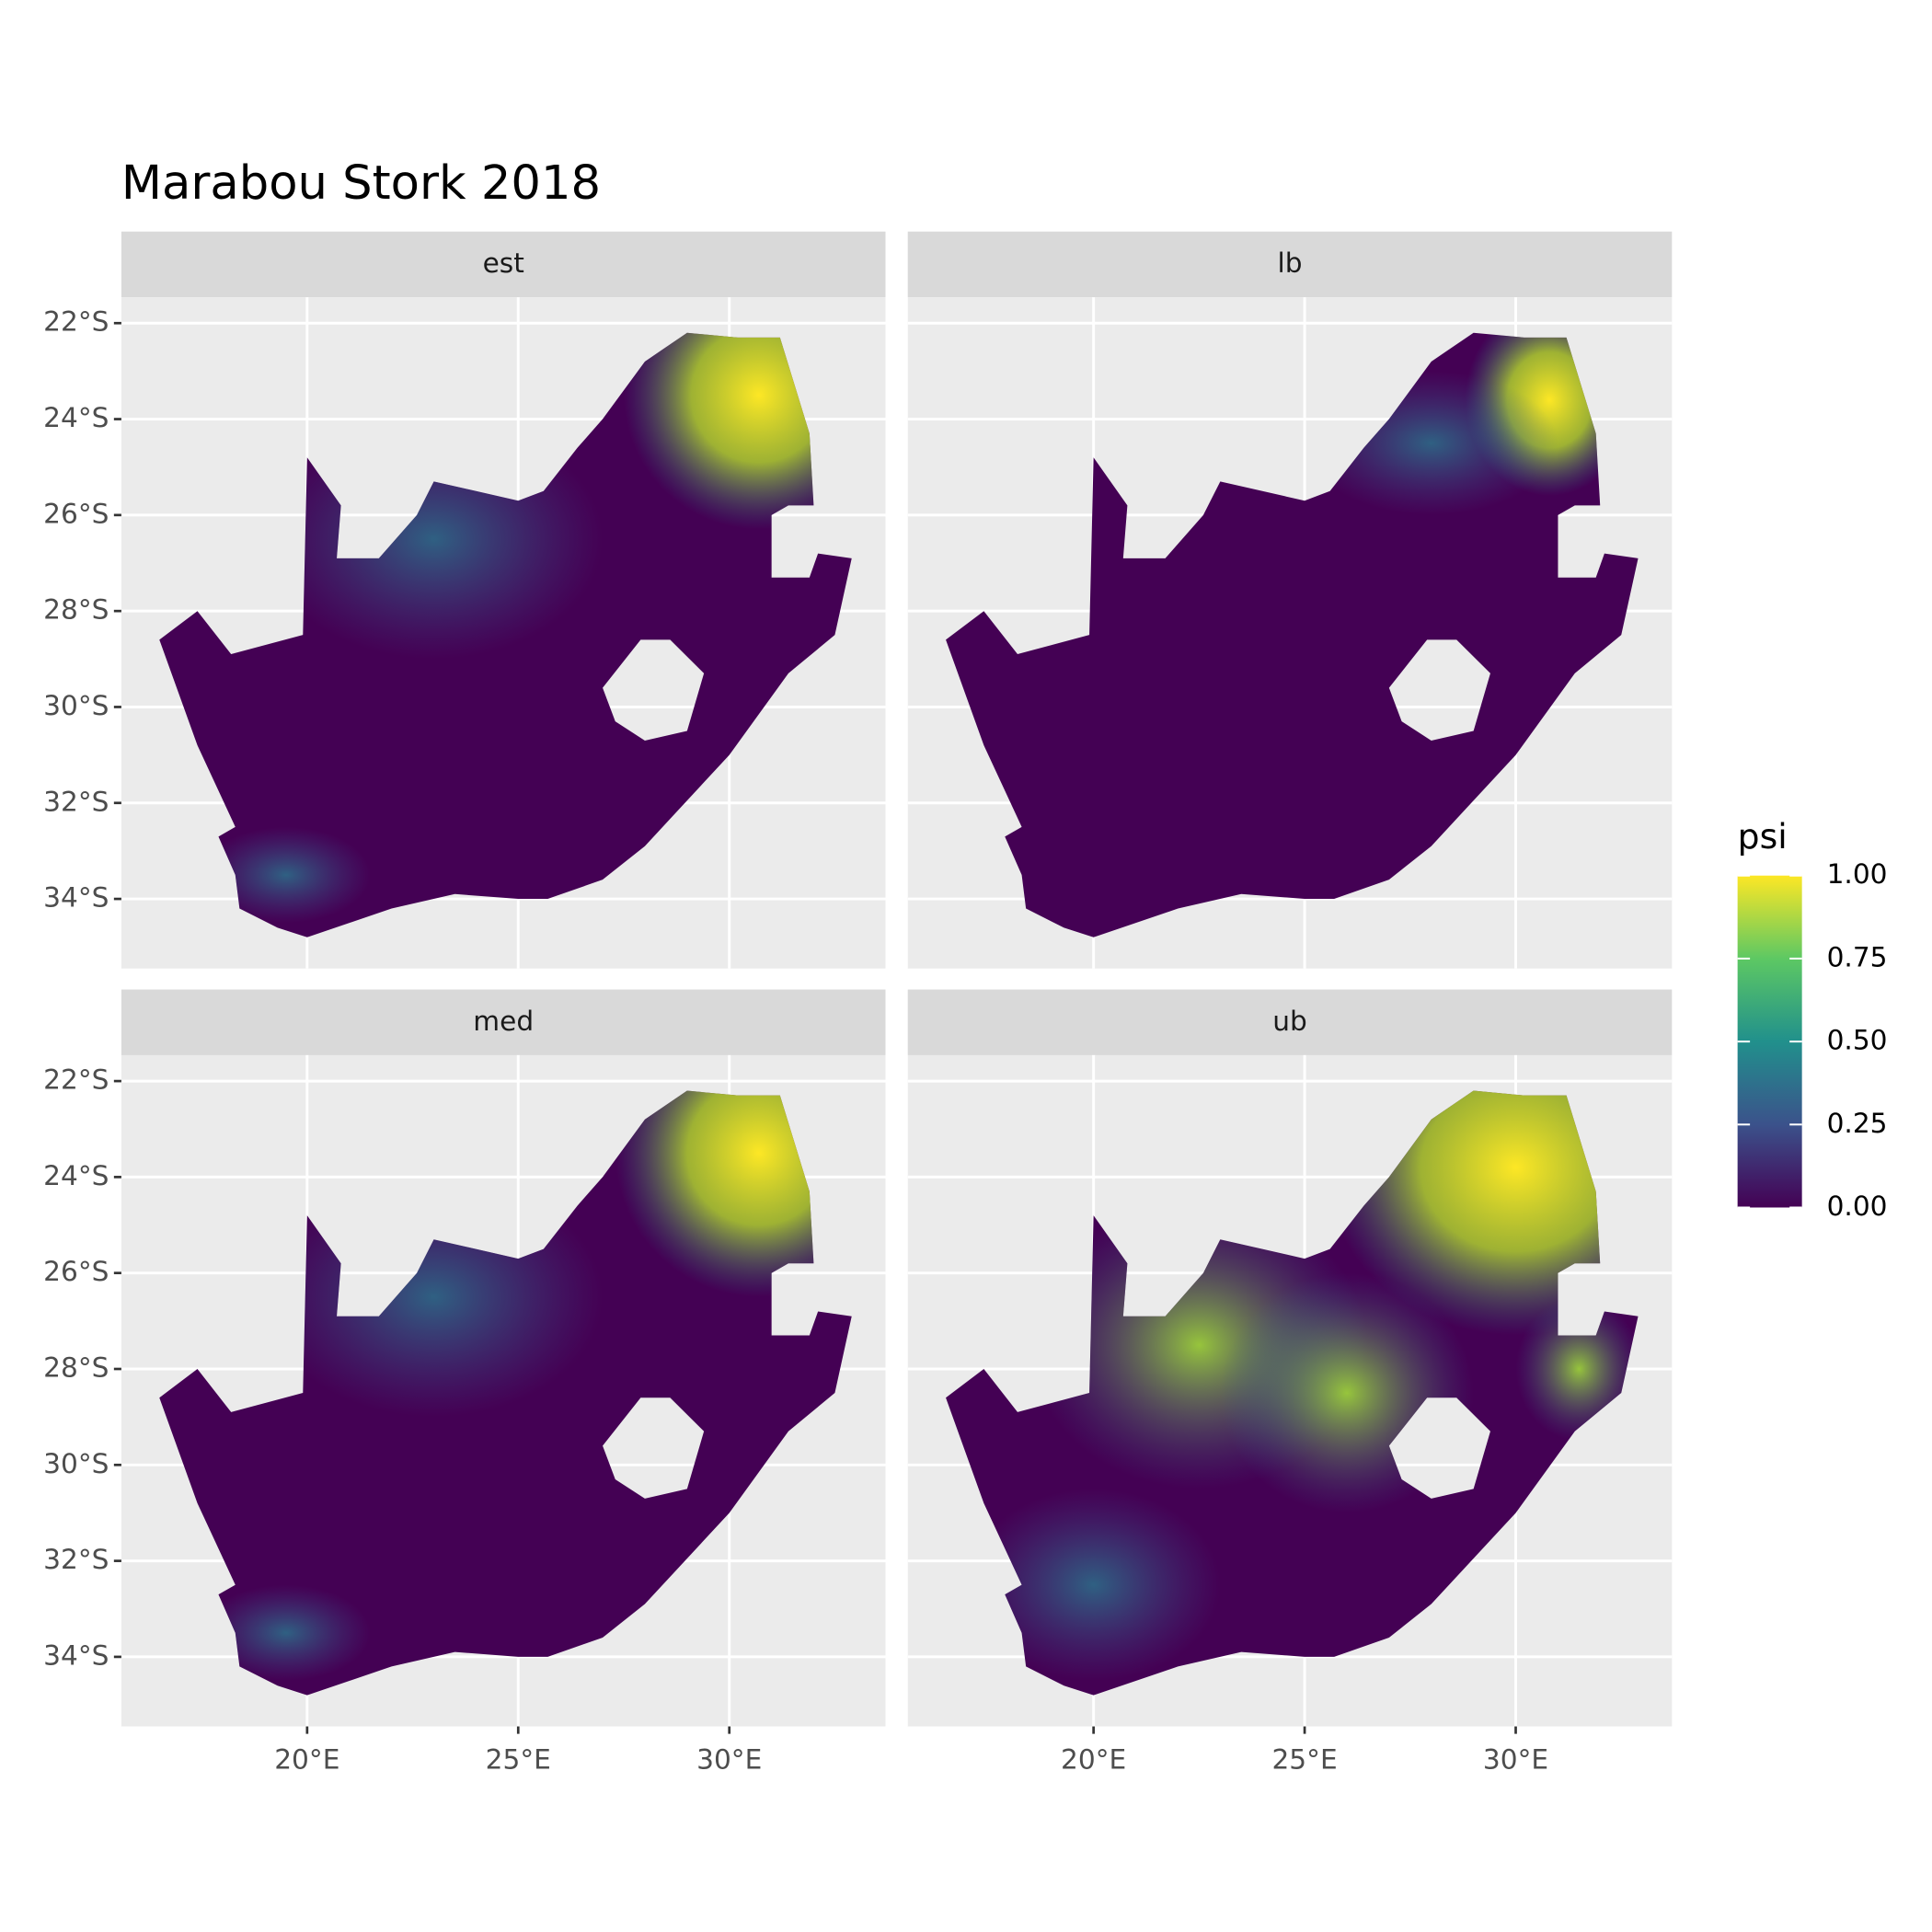 Image resolution: width=1932 pixels, height=1932 pixels. I want to click on strip-label: est, so click(503, 263).